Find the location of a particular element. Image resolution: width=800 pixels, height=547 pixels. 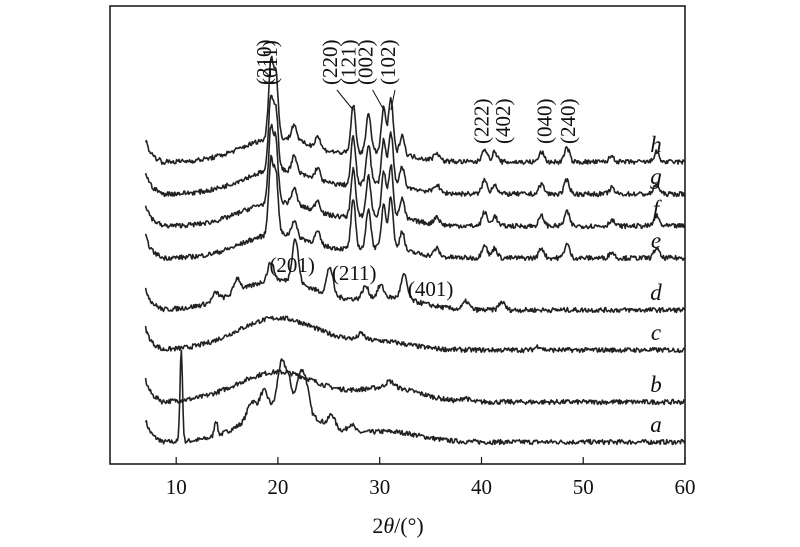

series-line-f is located at coordinates (415, 176).